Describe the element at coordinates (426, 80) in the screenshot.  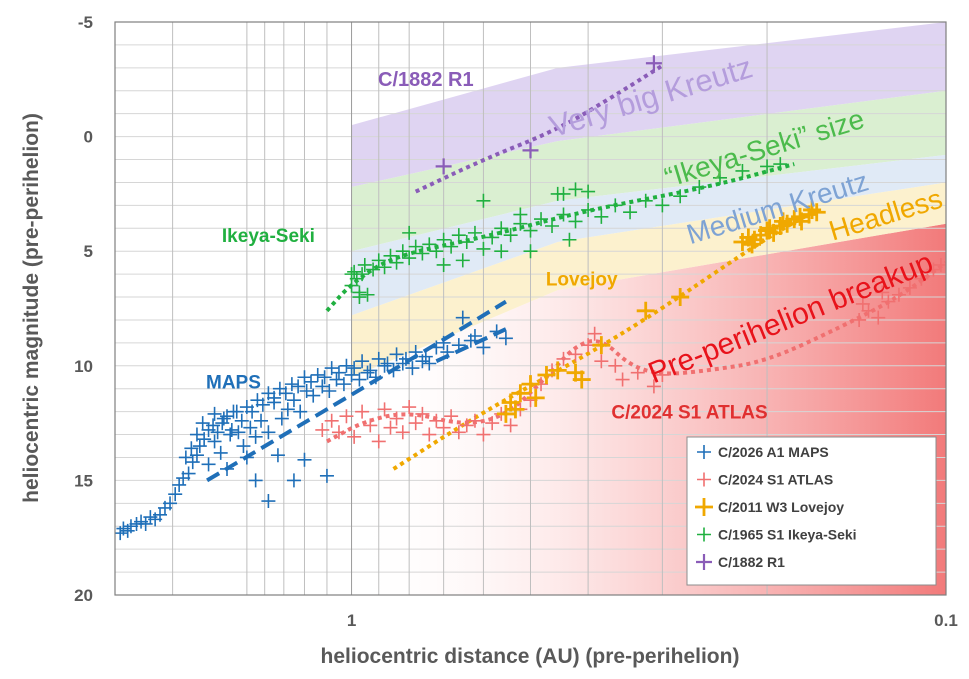
I see `annotation-c-1882-r1: C/1882 R1` at that location.